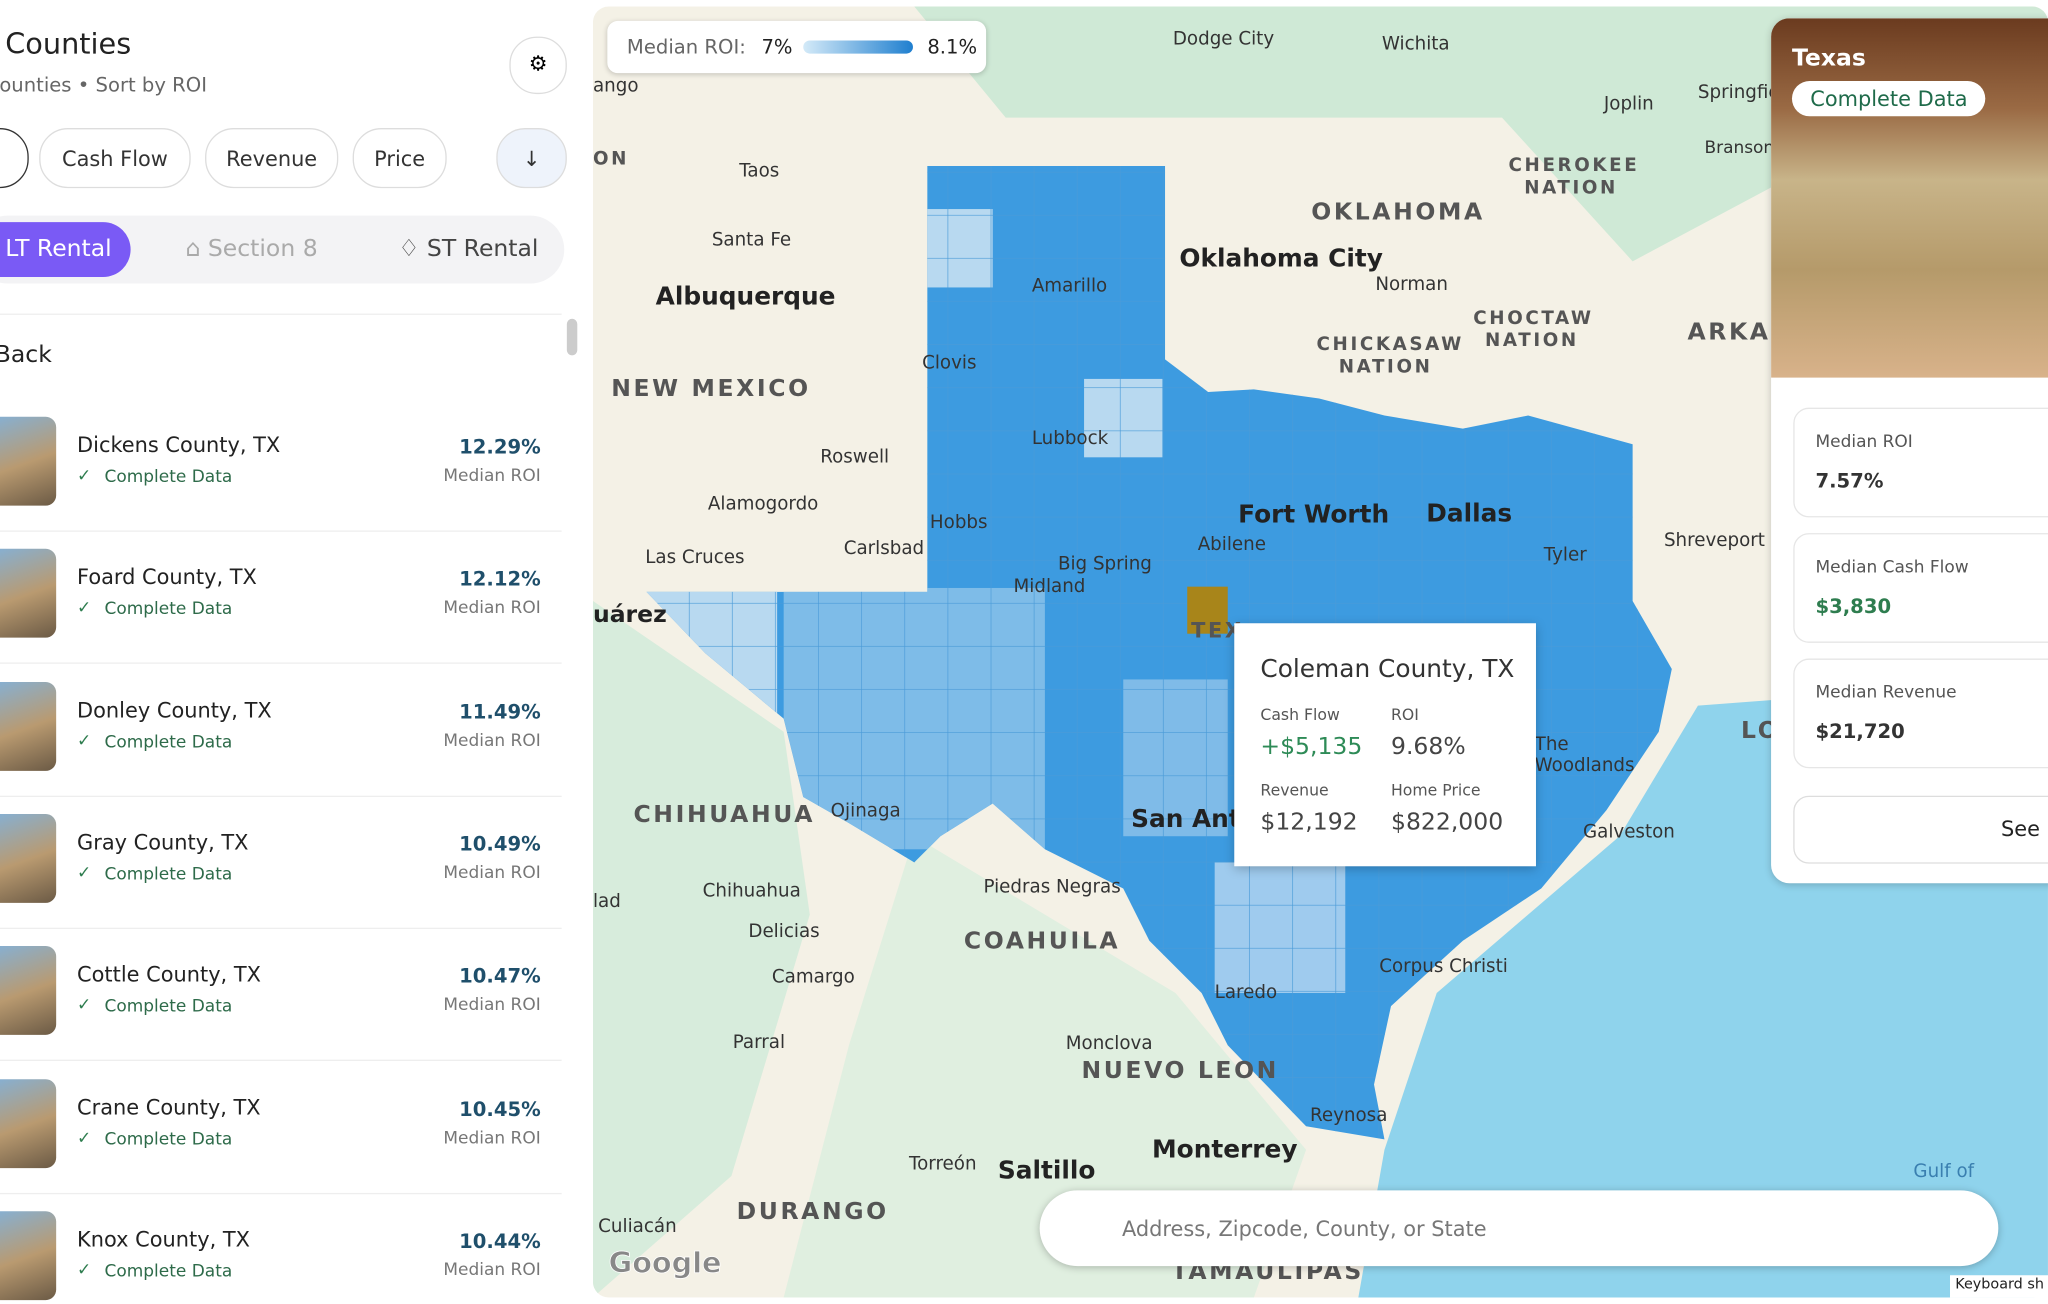 Image resolution: width=2048 pixels, height=1304 pixels. Describe the element at coordinates (1629, 832) in the screenshot. I see `map-label: Galveston` at that location.